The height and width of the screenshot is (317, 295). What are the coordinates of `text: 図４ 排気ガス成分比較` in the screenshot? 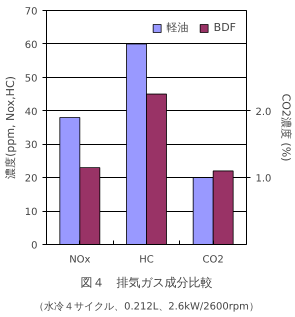 It's located at (146, 283).